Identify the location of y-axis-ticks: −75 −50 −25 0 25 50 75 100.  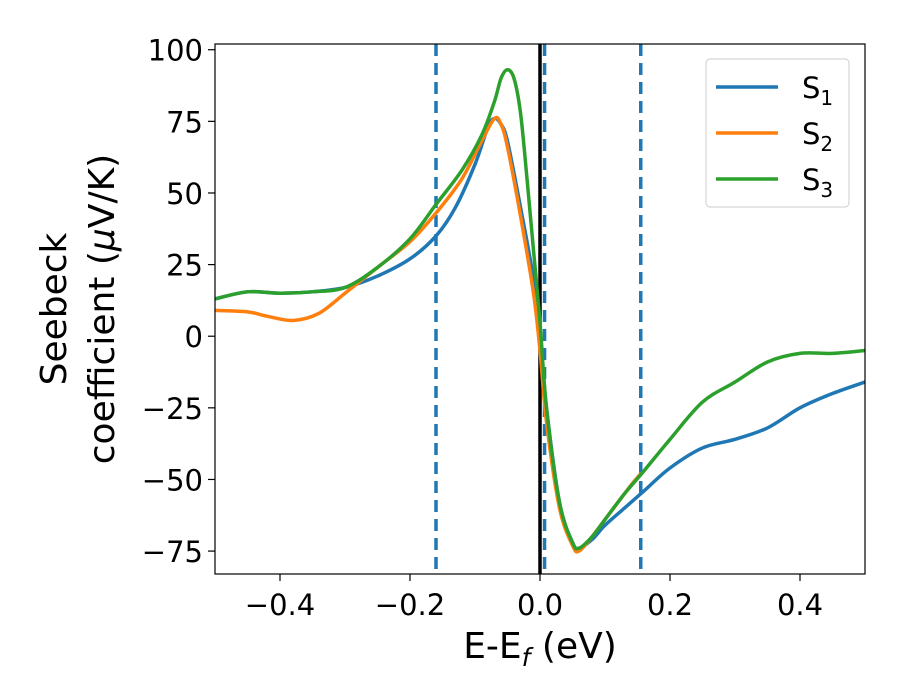
(178, 301).